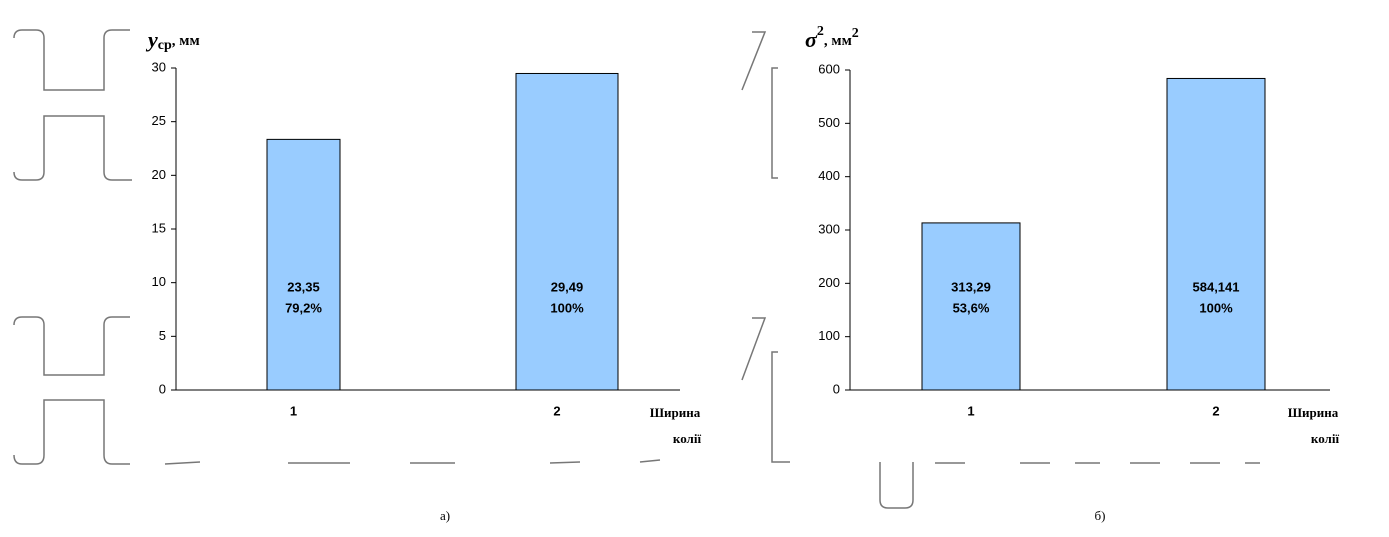 This screenshot has height=537, width=1389. Describe the element at coordinates (829, 122) in the screenshot. I see `y-tick-label: 500` at that location.